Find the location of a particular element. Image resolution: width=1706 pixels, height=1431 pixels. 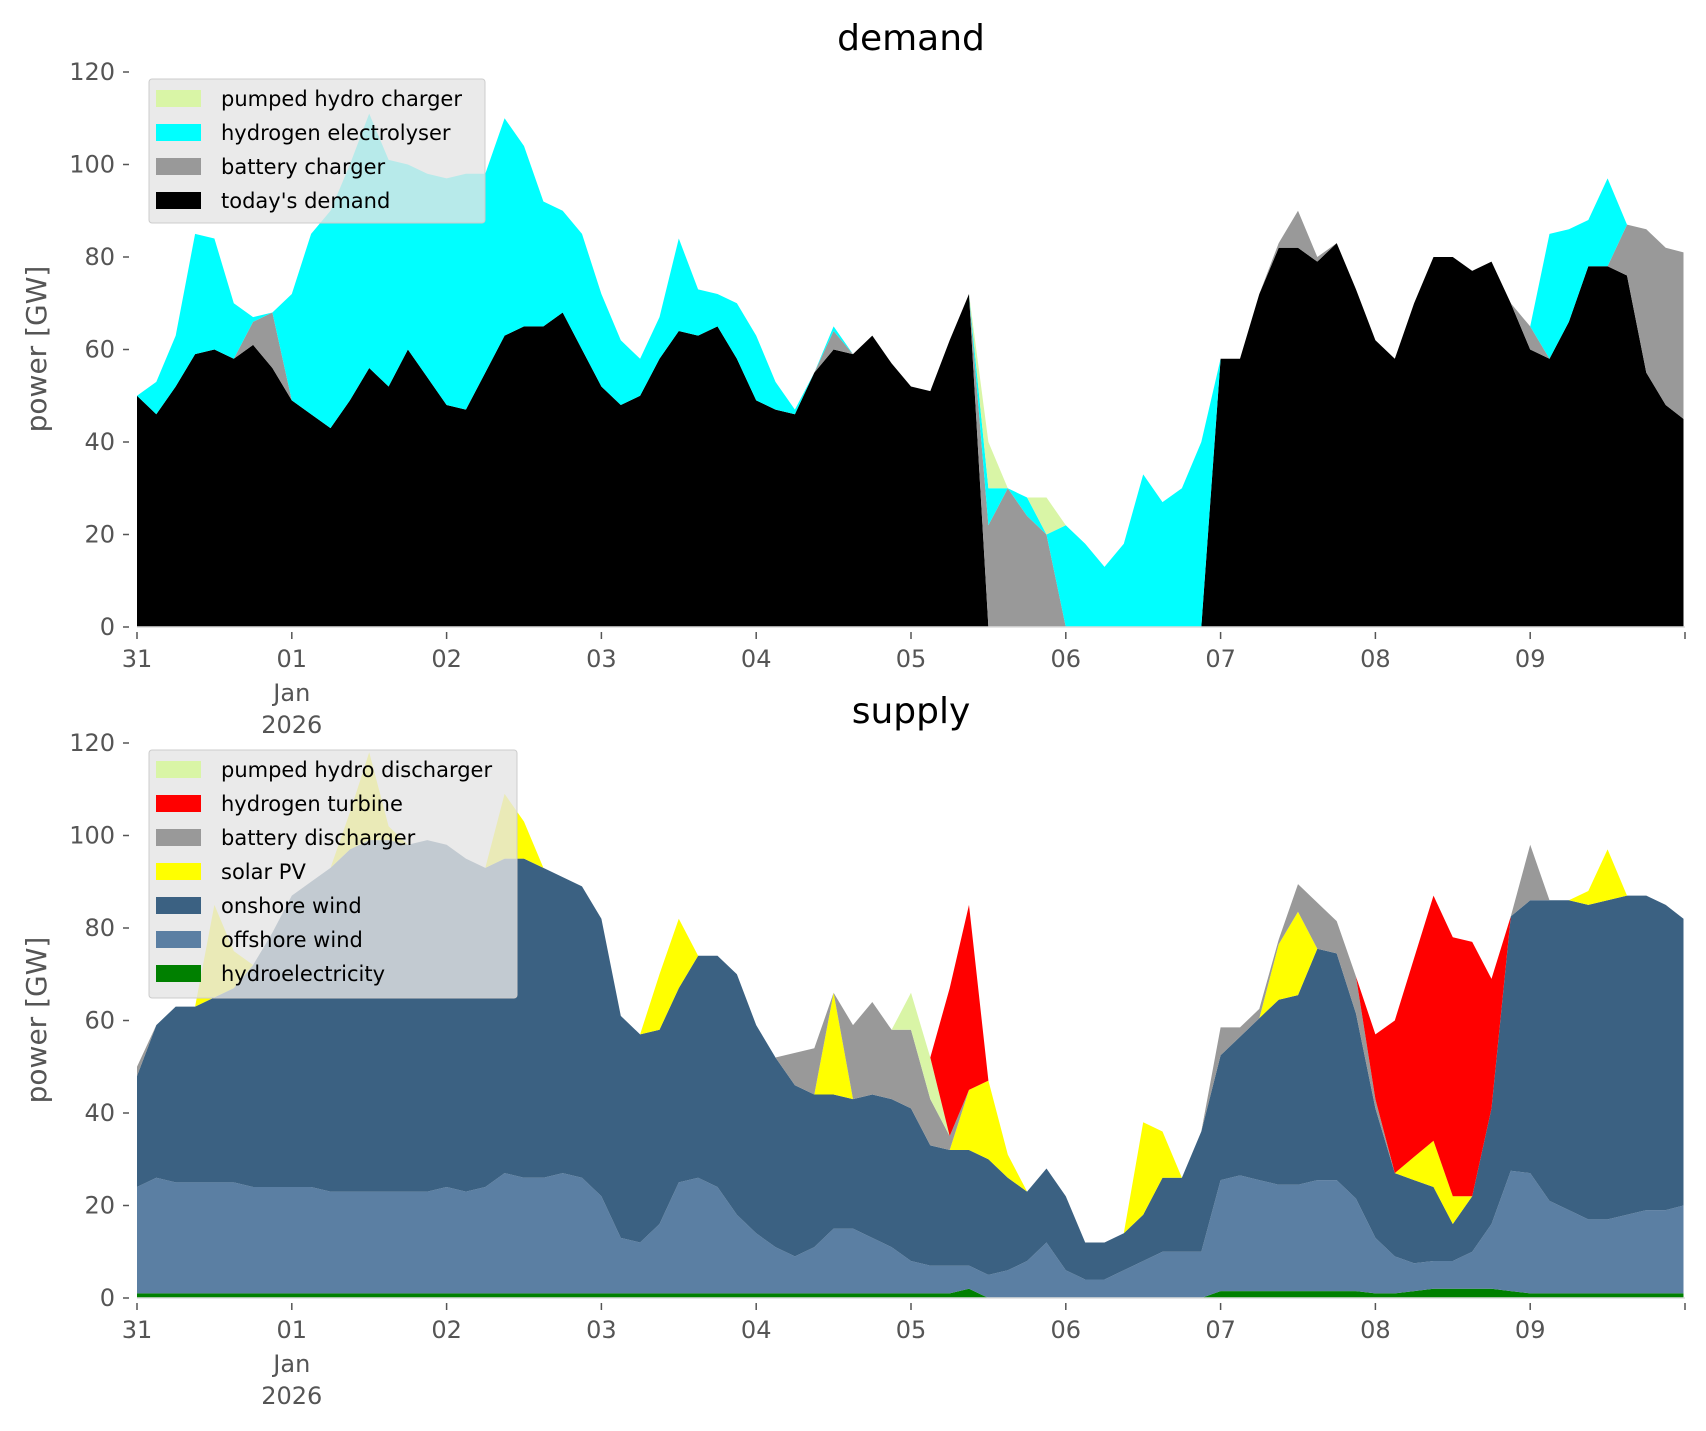

legend-swatch-battery-discharger is located at coordinates (178, 837).